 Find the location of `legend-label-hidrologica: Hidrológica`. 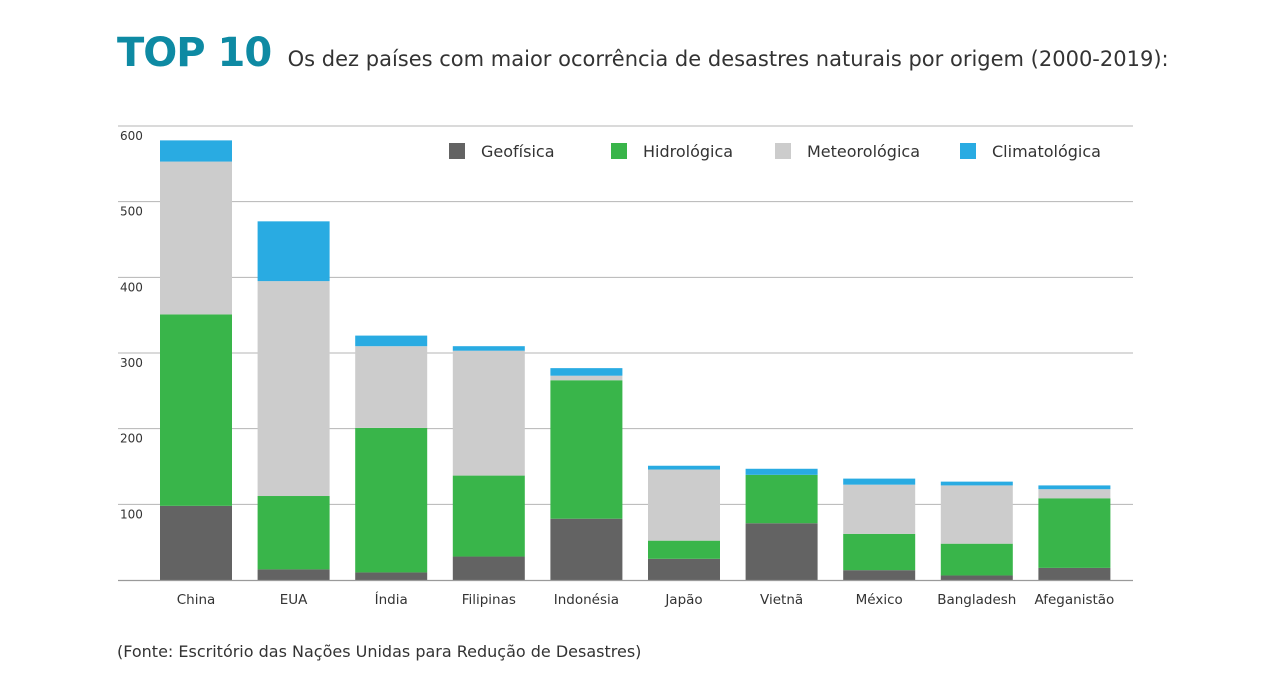

legend-label-hidrologica: Hidrológica is located at coordinates (688, 151).